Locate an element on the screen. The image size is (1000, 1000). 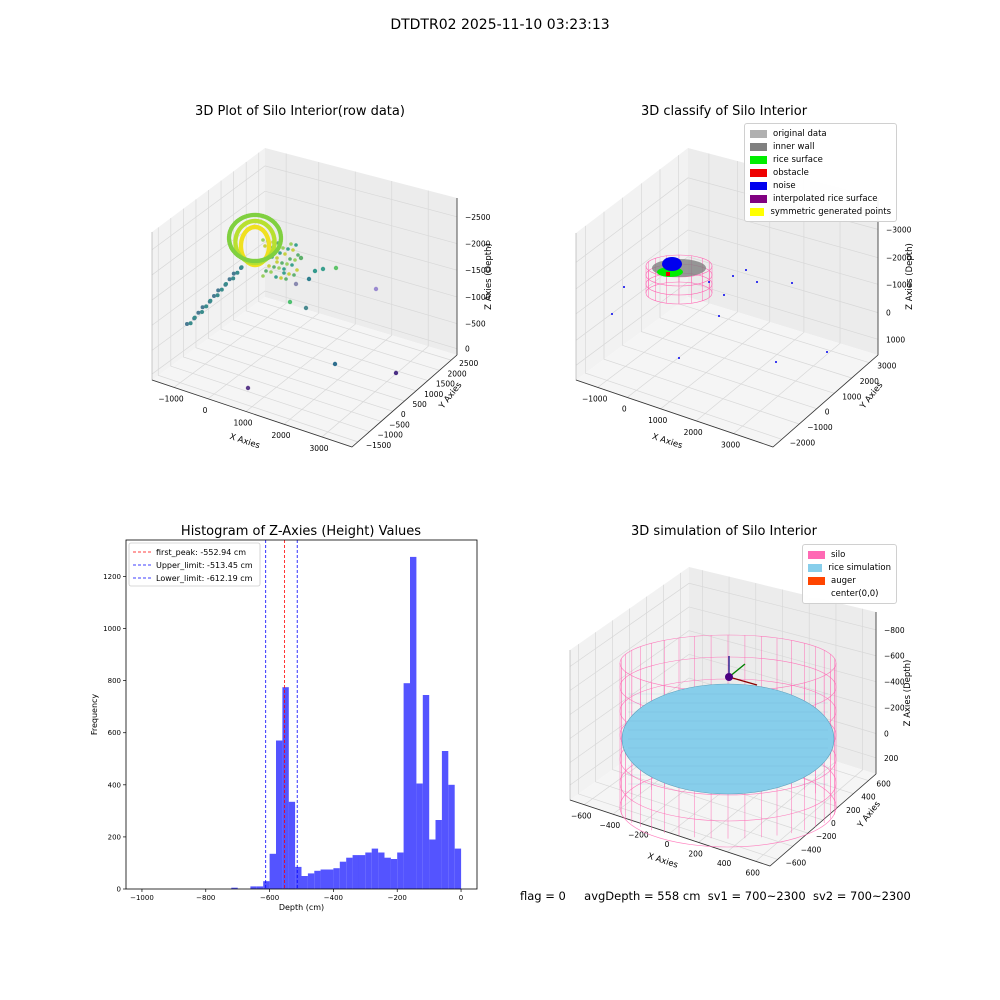
p4-x-tick-label: 0 is located at coordinates (667, 844).